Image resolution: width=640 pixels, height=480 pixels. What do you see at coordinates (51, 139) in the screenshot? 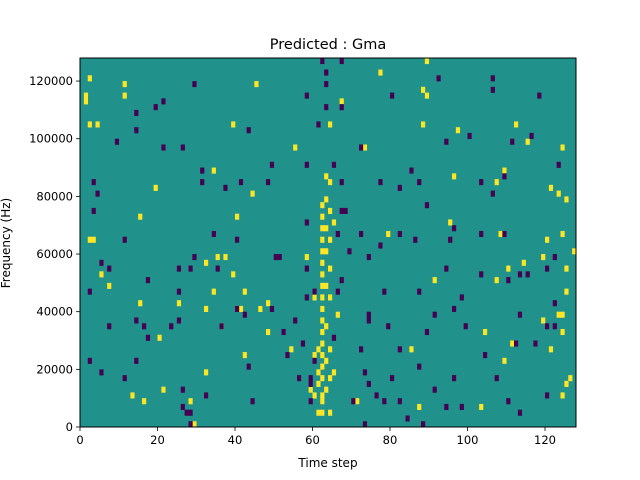
I see `y-tick-label: 100000` at bounding box center [51, 139].